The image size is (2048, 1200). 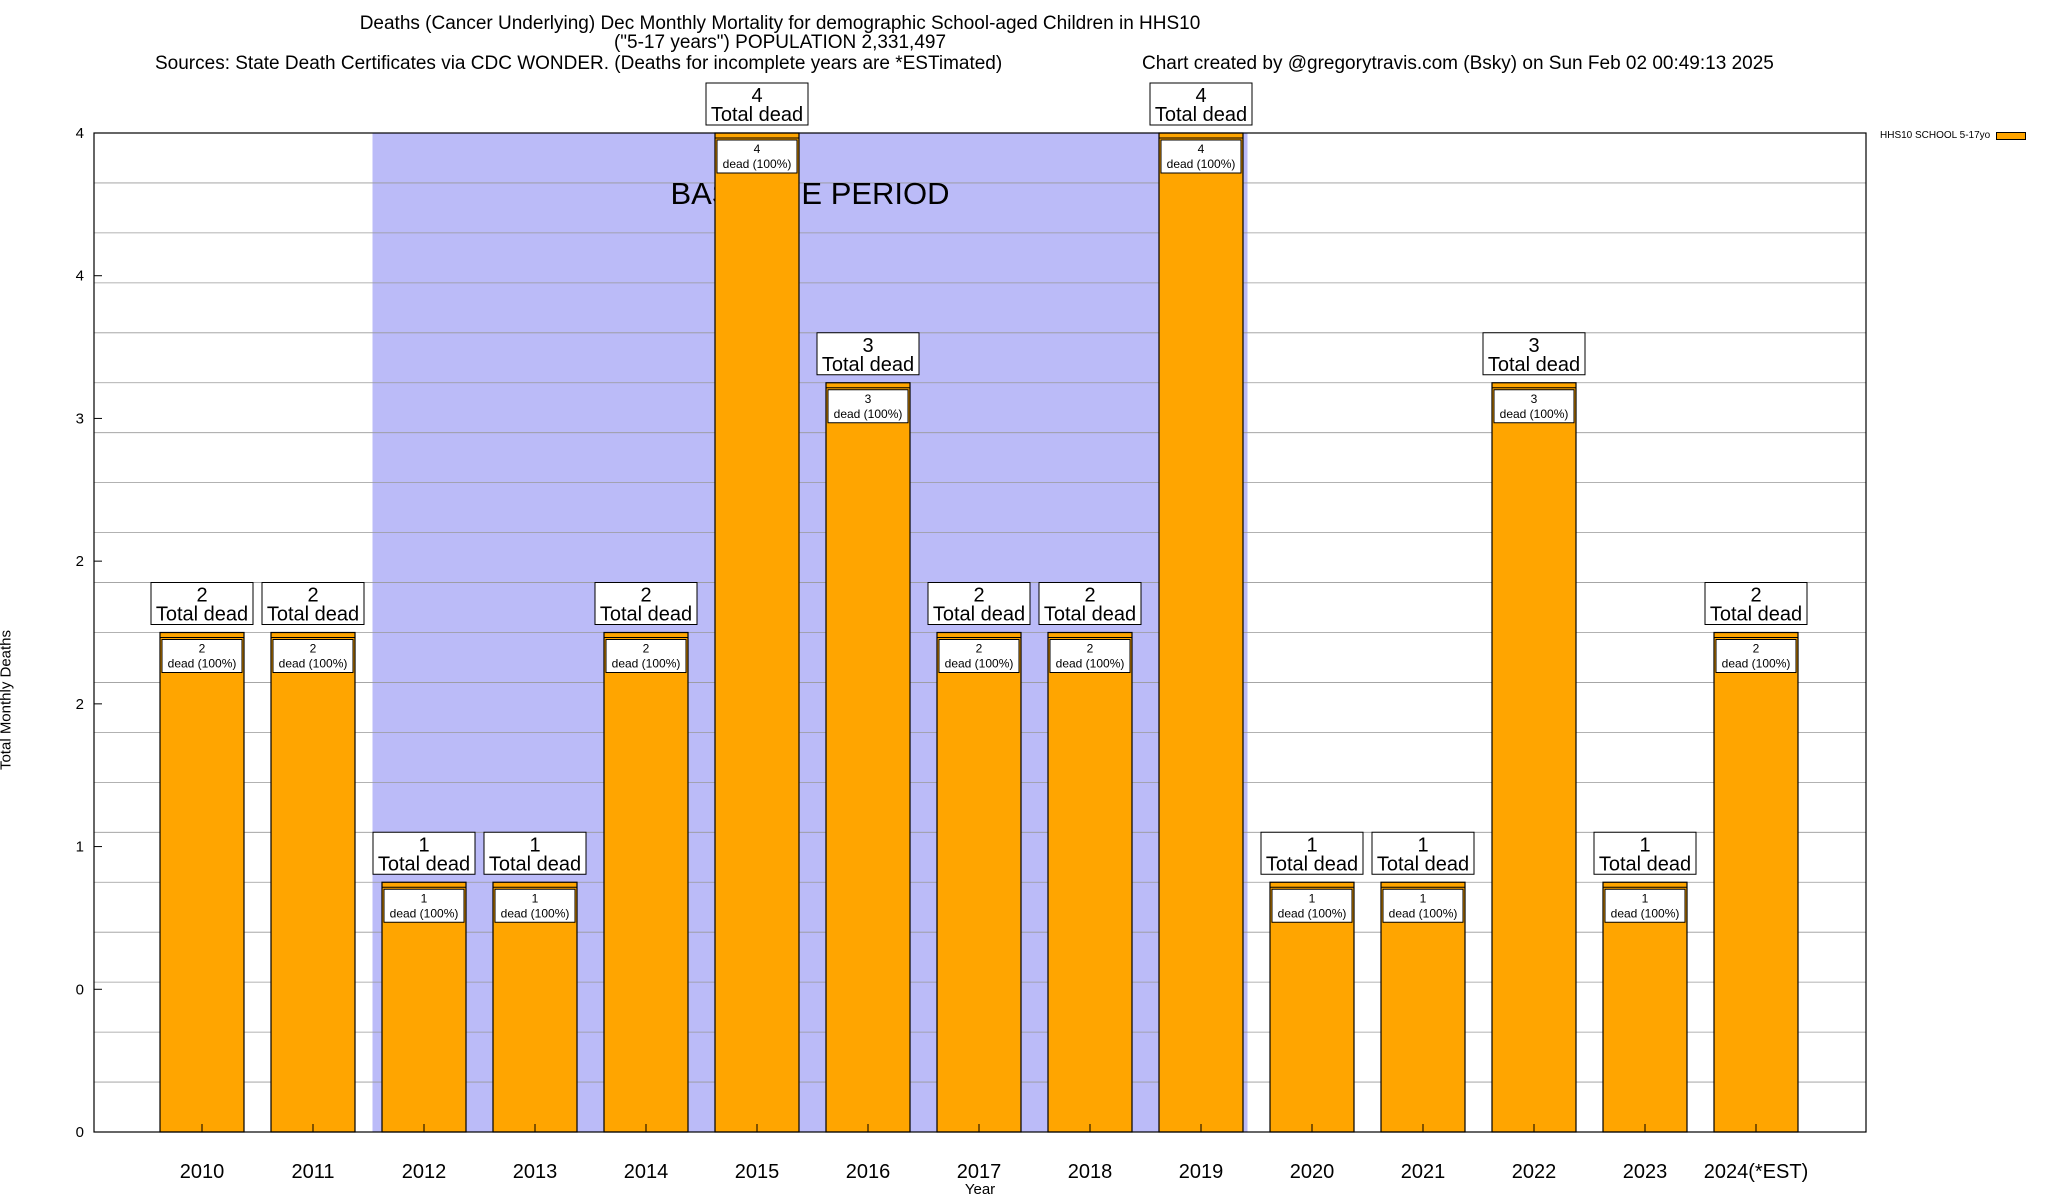 I want to click on x-tick-label: 2013, so click(x=535, y=1172).